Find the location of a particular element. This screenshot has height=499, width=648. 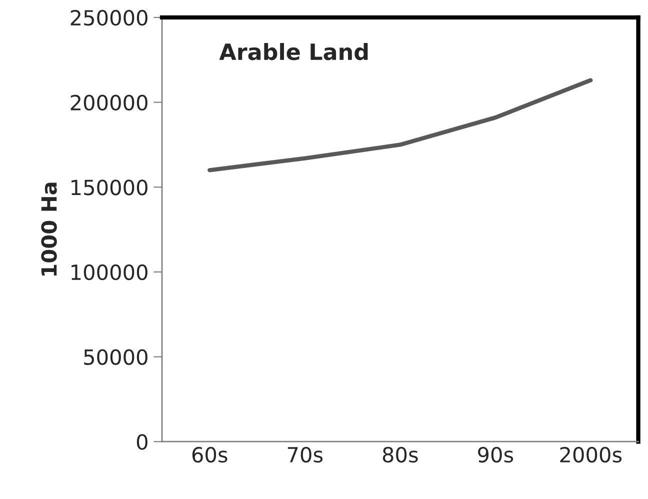

x-tick-label: 90s is located at coordinates (496, 454).